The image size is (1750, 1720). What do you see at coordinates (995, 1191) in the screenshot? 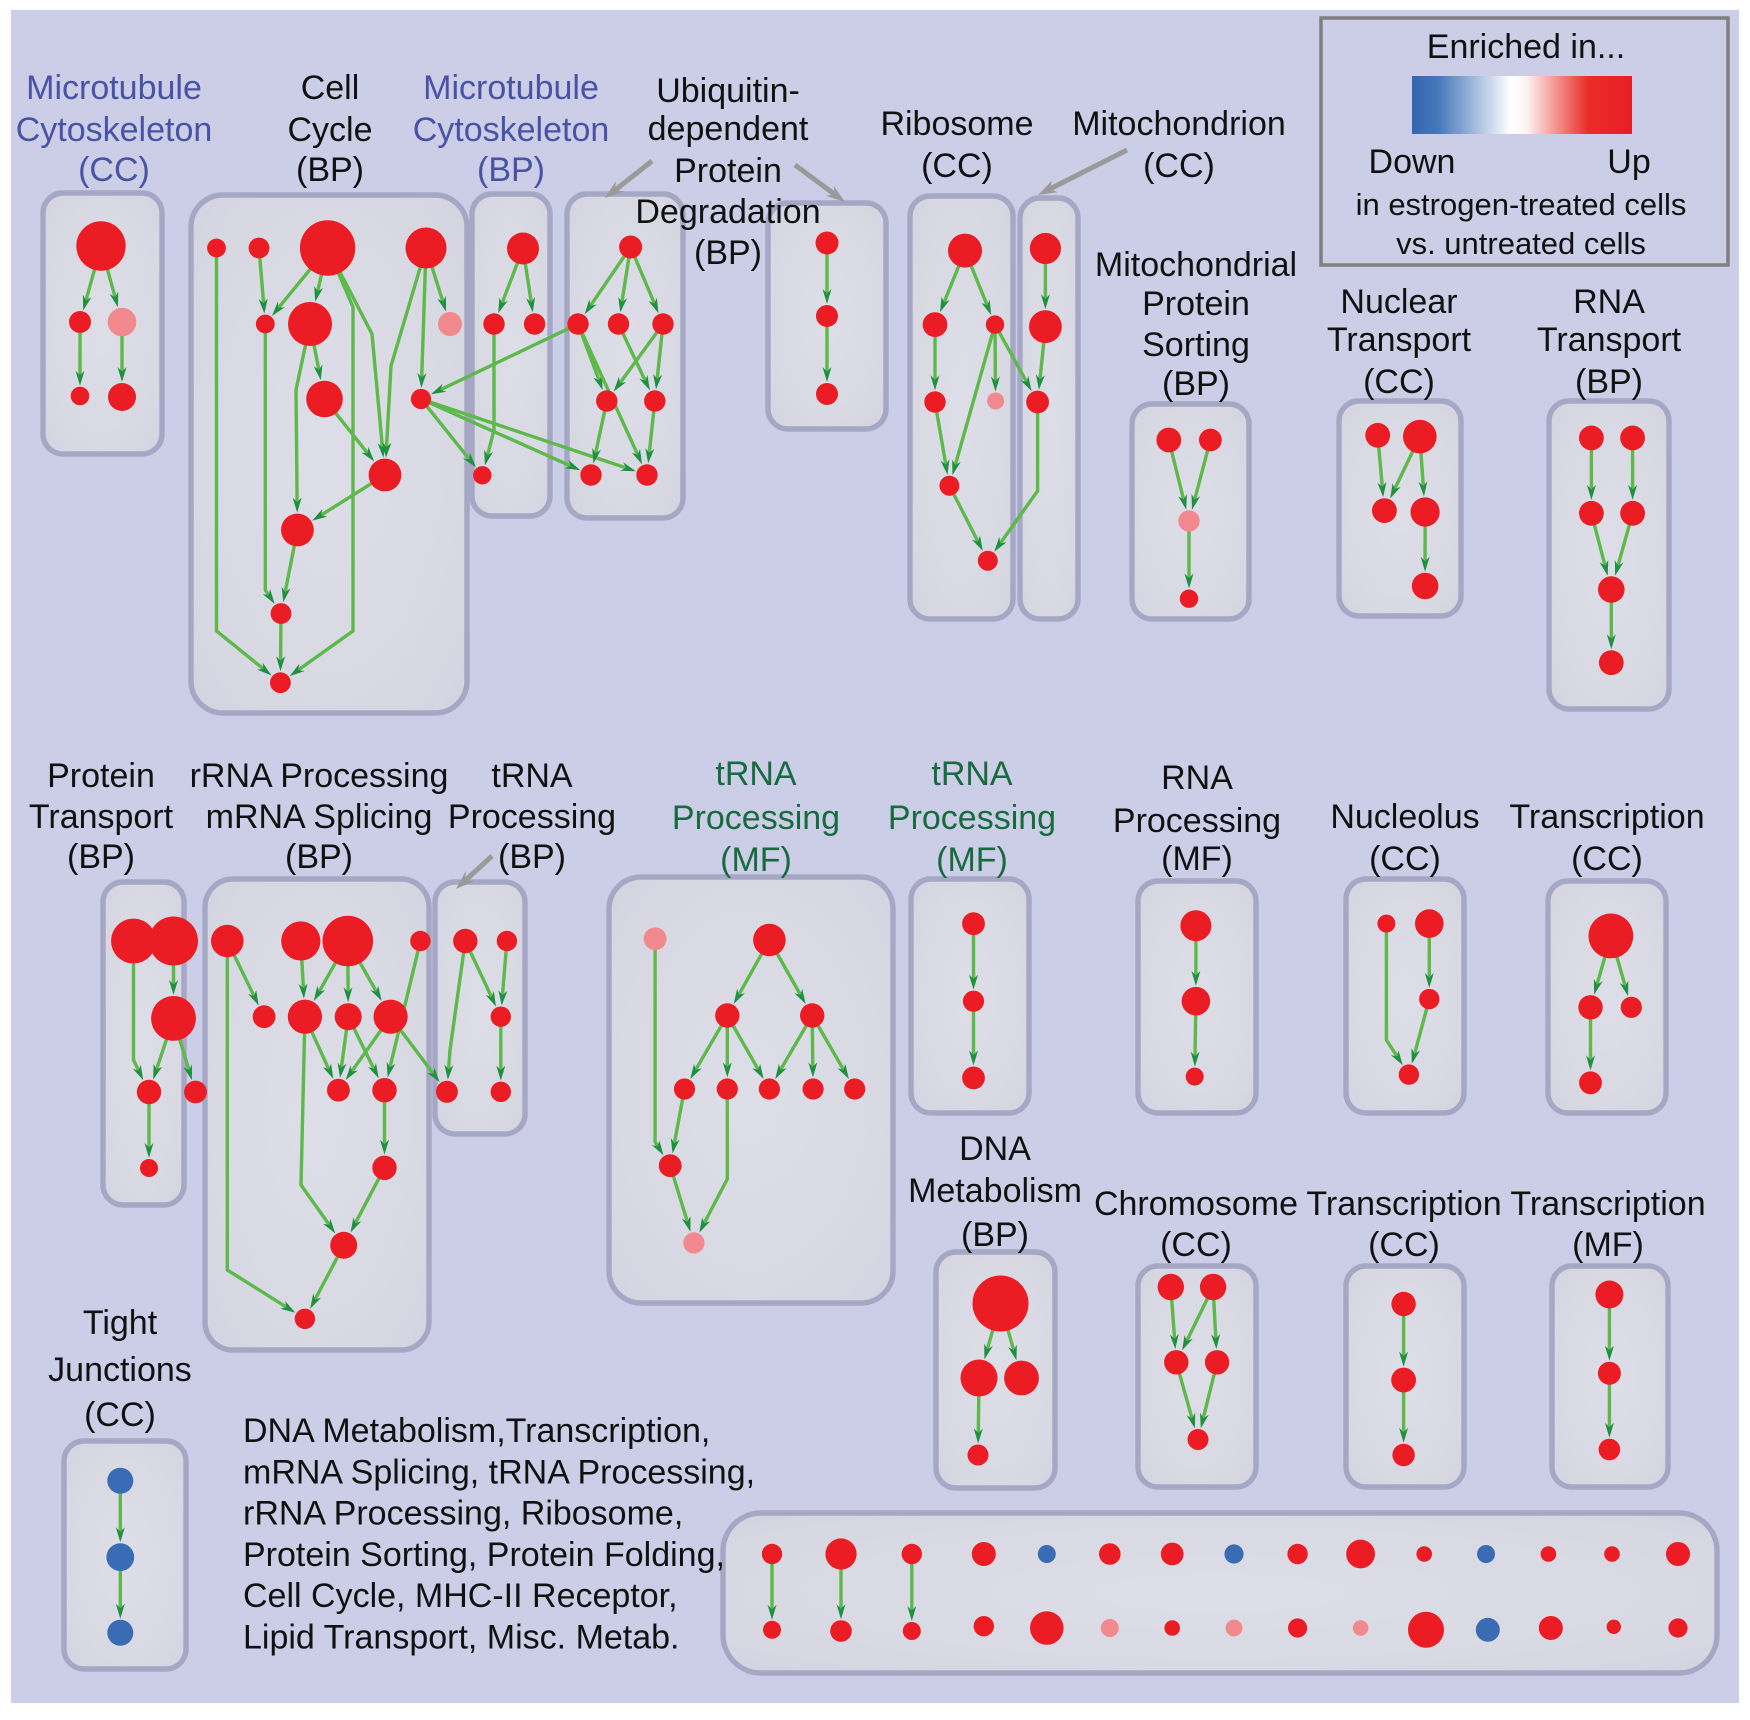
I see `svg-text: Metabolism` at bounding box center [995, 1191].